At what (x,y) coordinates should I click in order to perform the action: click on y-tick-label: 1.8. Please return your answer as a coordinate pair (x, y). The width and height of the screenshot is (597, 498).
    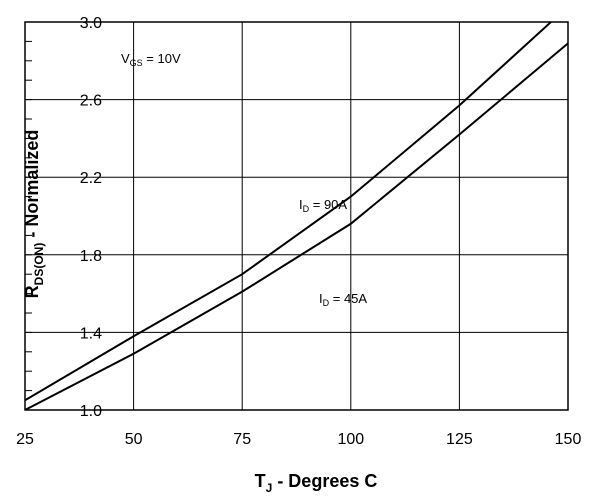
    Looking at the image, I should click on (91, 256).